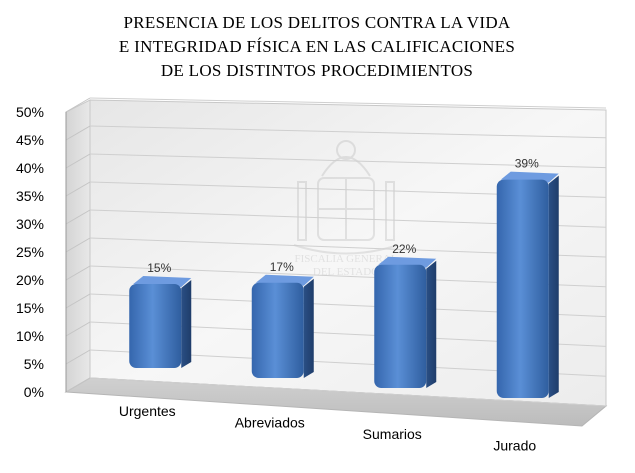  Describe the element at coordinates (317, 22) in the screenshot. I see `chart-title-line: PRESENCIA DE LOS DELITOS CONTRA LA VIDA` at that location.